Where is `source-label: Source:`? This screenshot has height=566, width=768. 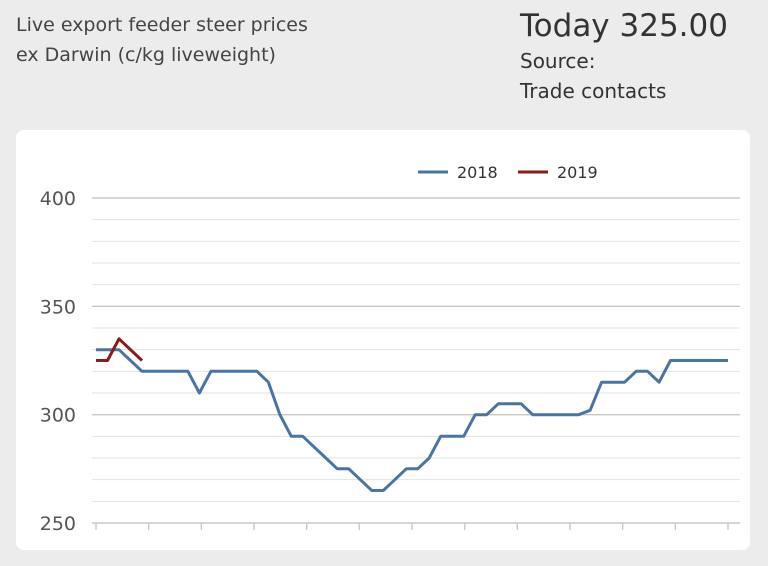
source-label: Source: is located at coordinates (558, 61).